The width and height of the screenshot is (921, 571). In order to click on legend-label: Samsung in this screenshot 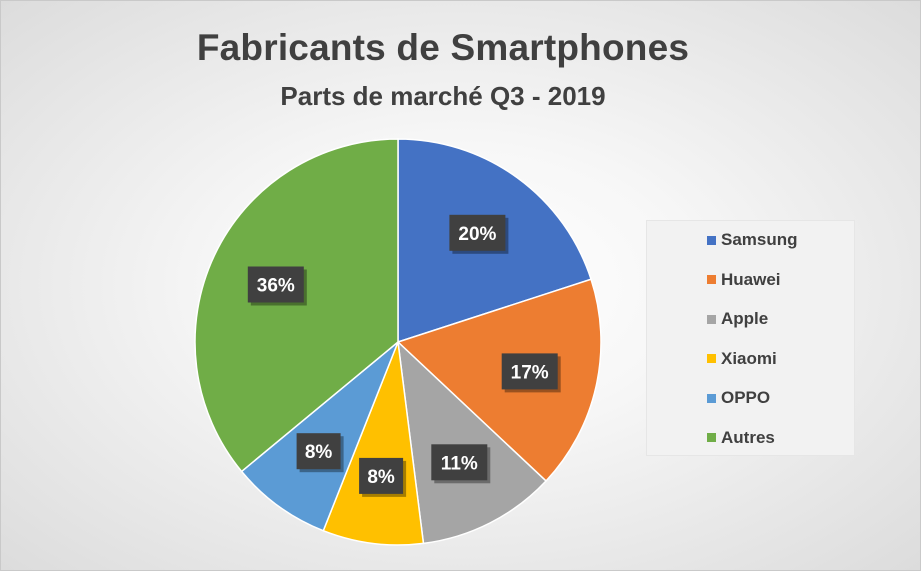, I will do `click(759, 239)`.